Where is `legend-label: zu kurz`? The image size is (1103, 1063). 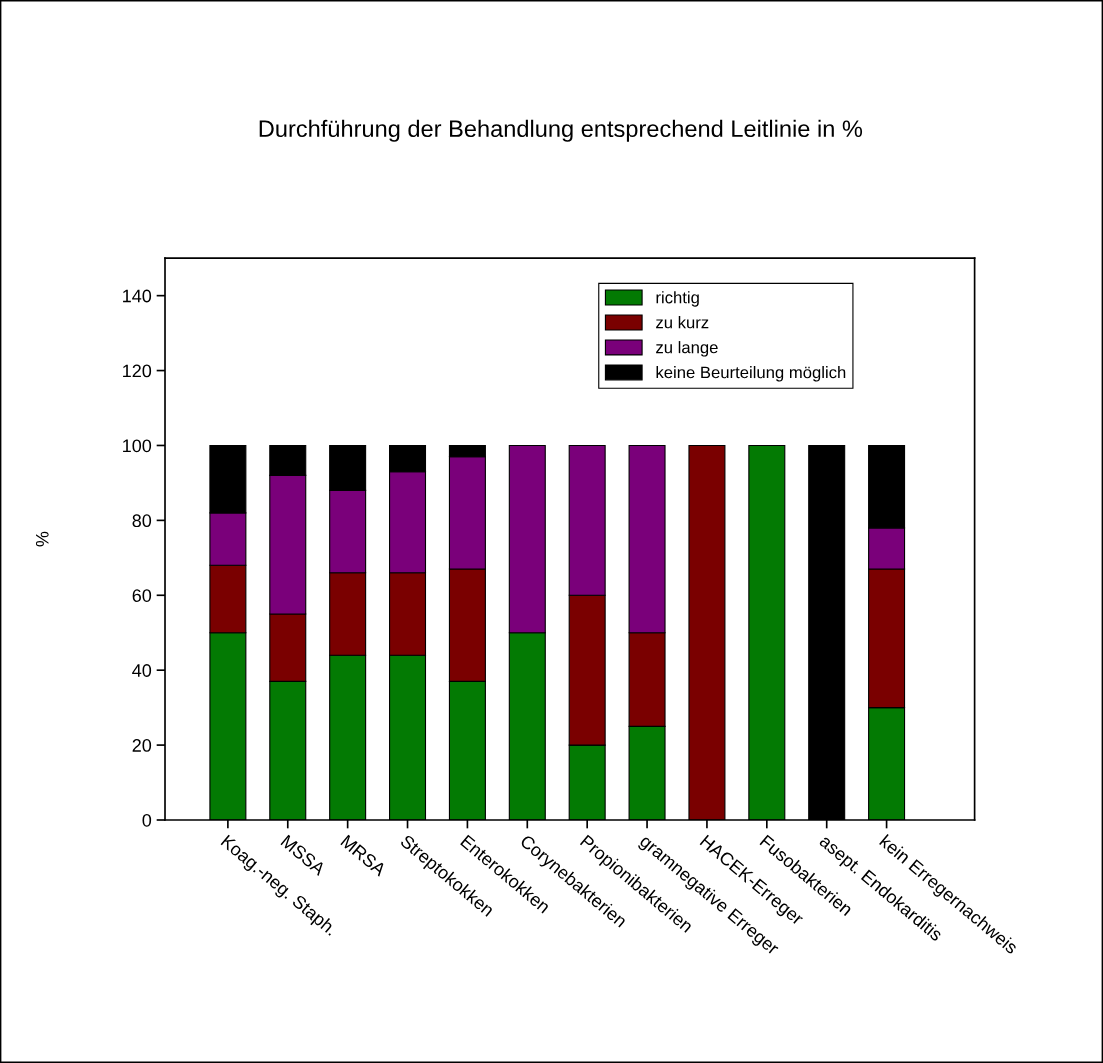
legend-label: zu kurz is located at coordinates (682, 322).